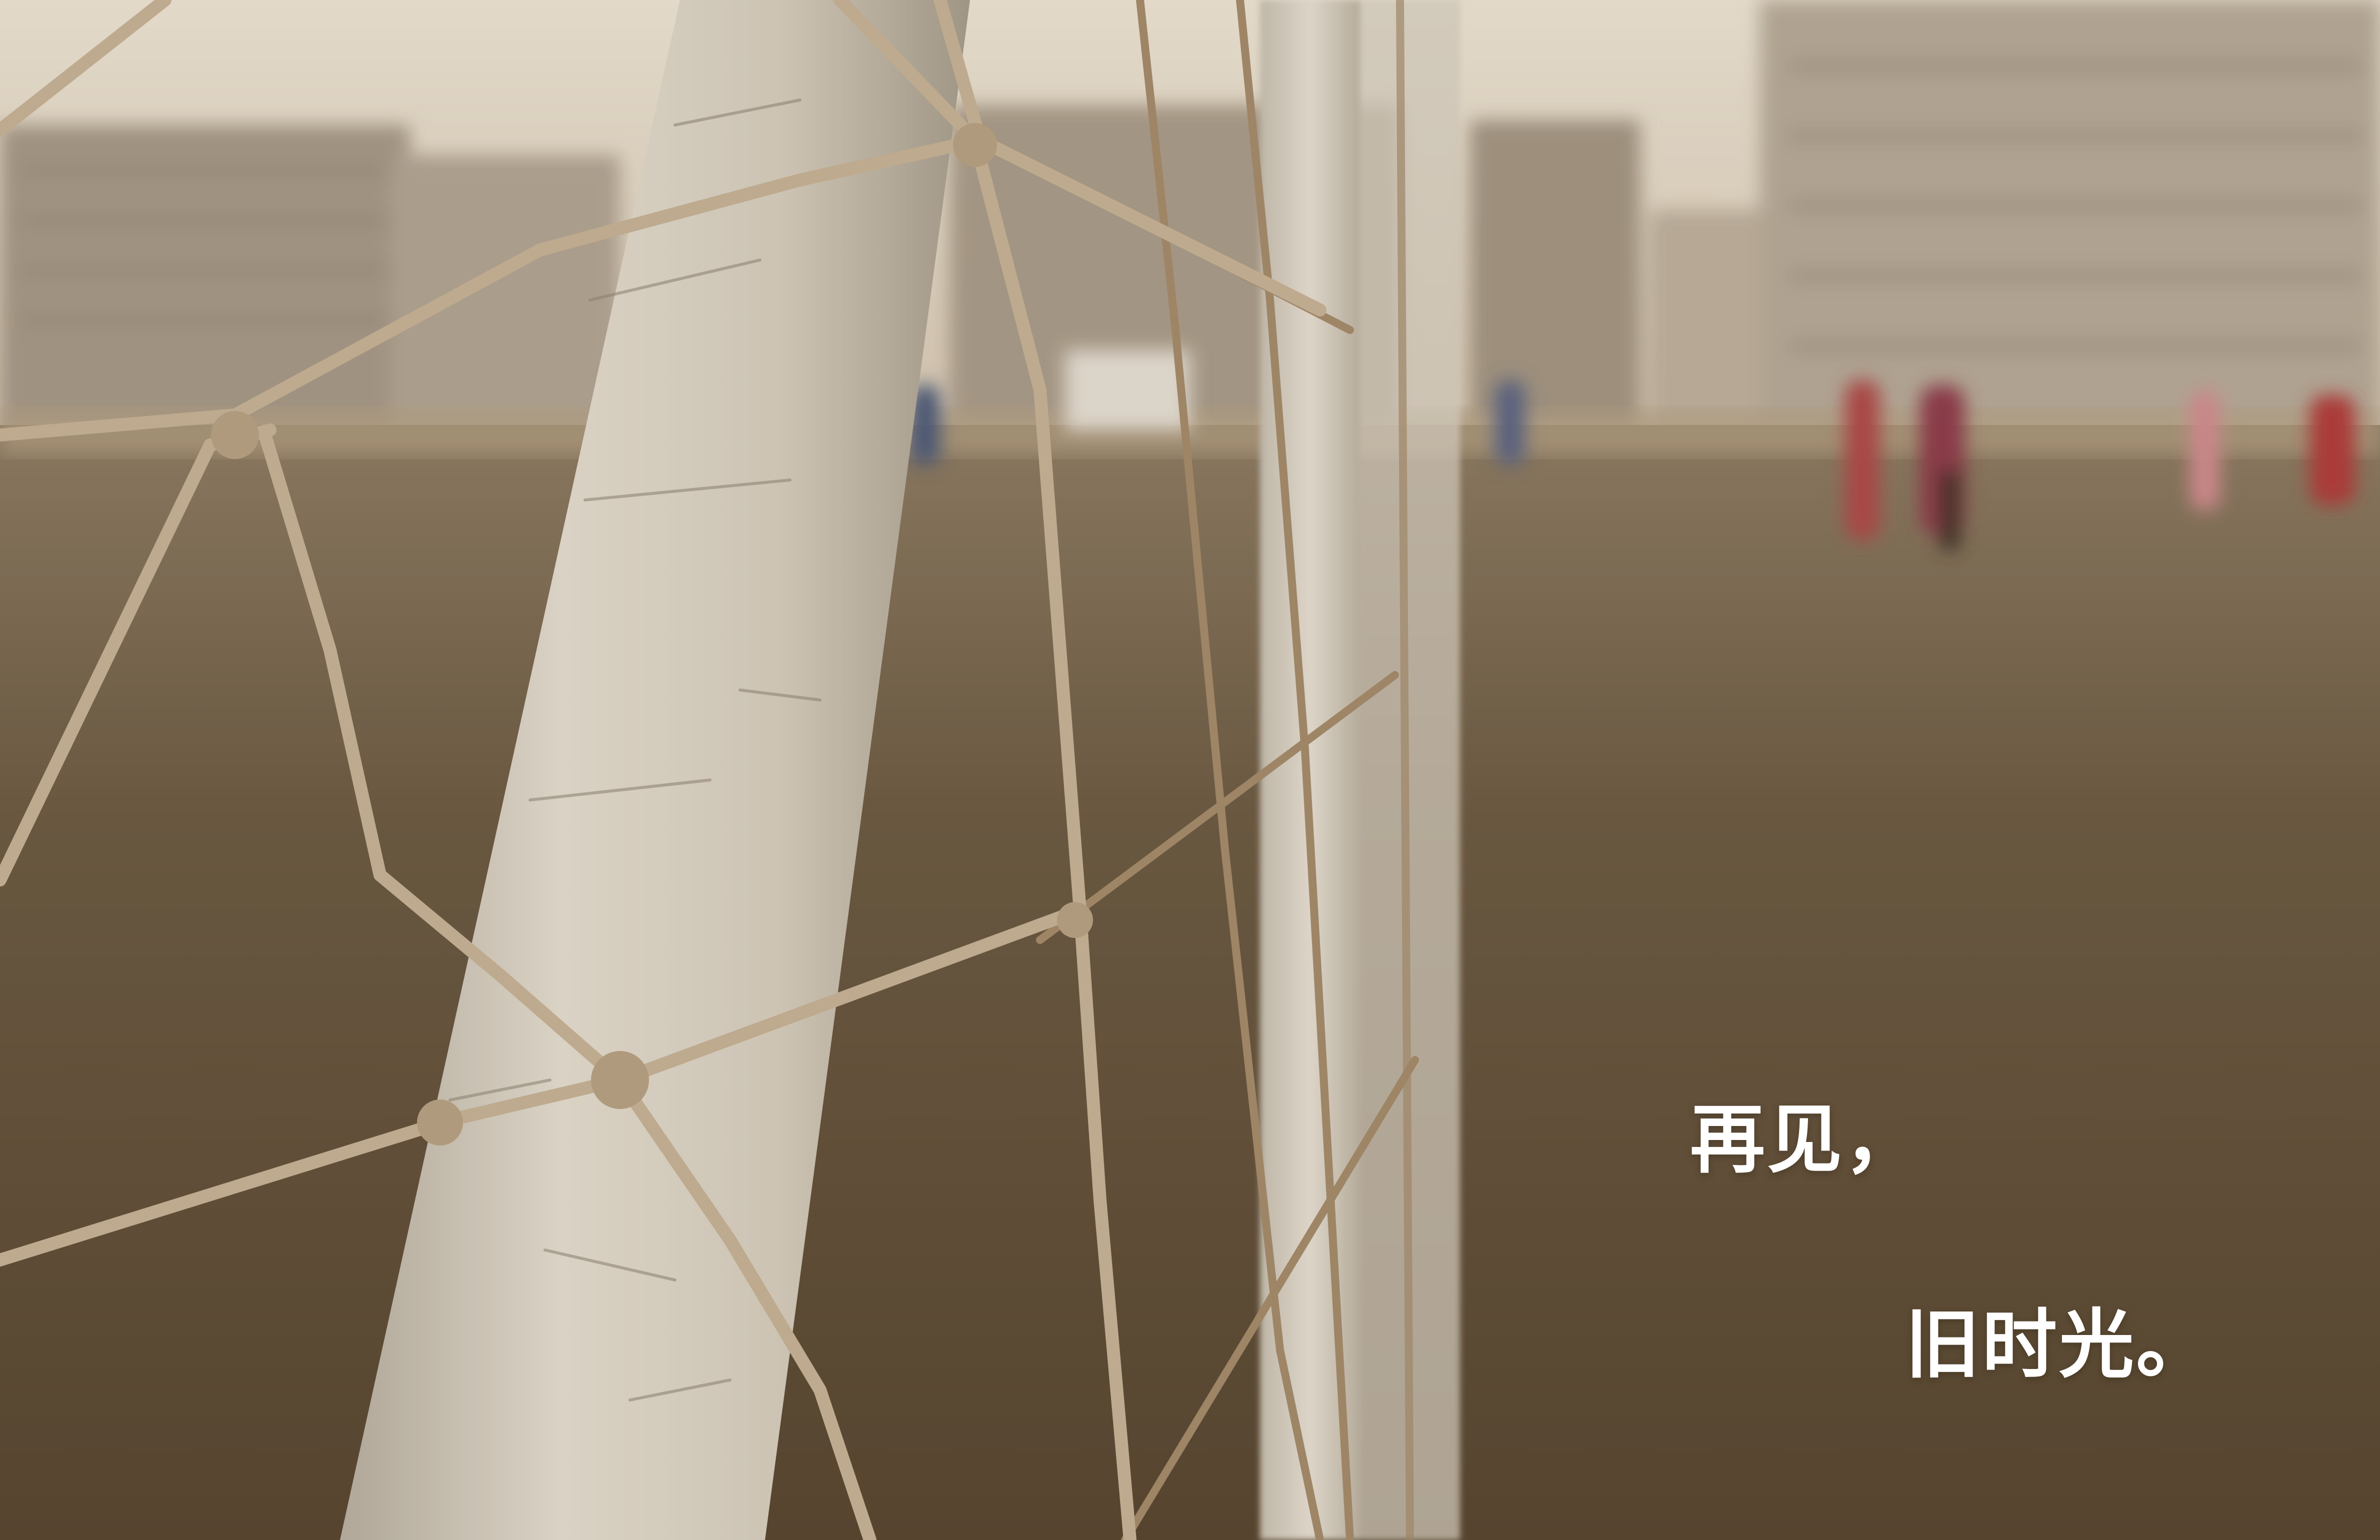  Describe the element at coordinates (1632, 450) in the screenshot. I see `distant-players` at that location.